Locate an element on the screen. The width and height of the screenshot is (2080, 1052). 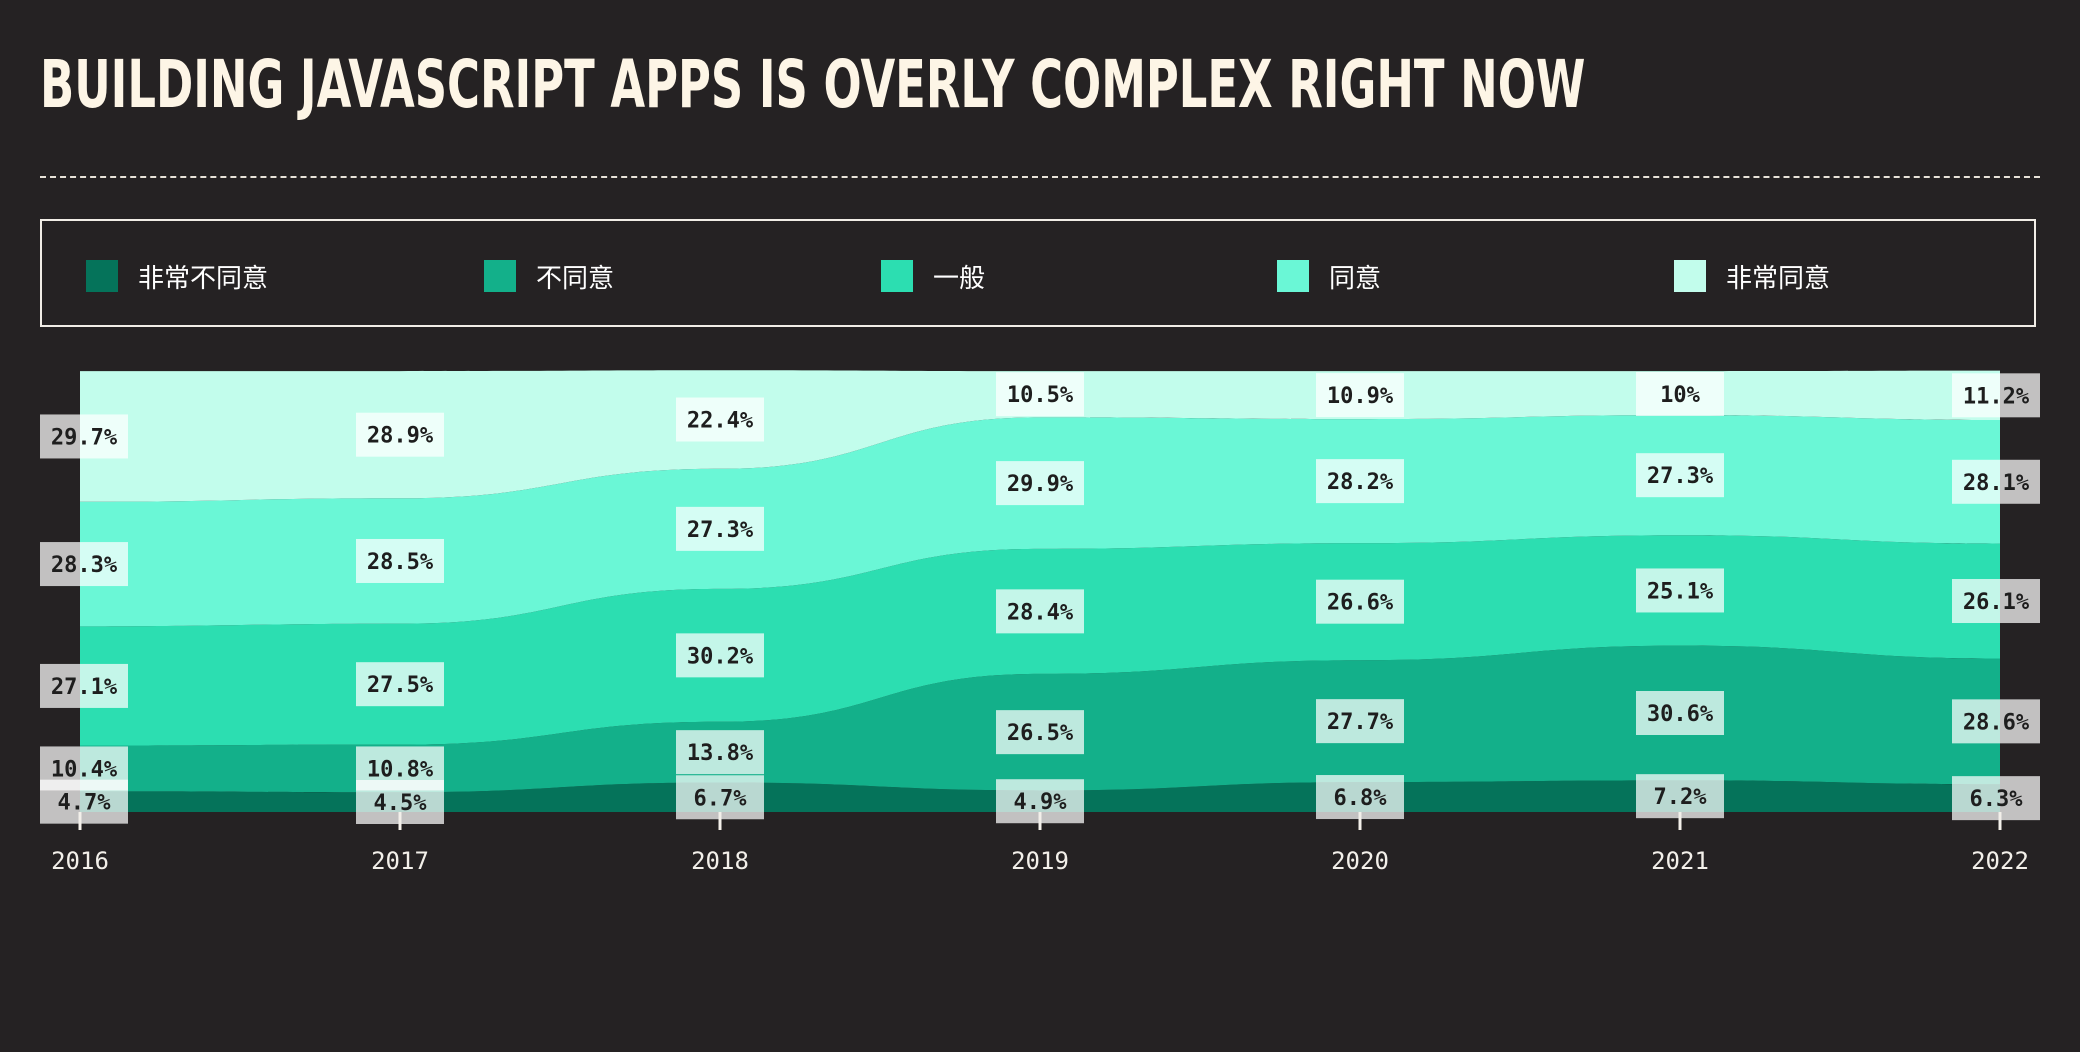
value-label-neutral-2016: 27.1% is located at coordinates (84, 685).